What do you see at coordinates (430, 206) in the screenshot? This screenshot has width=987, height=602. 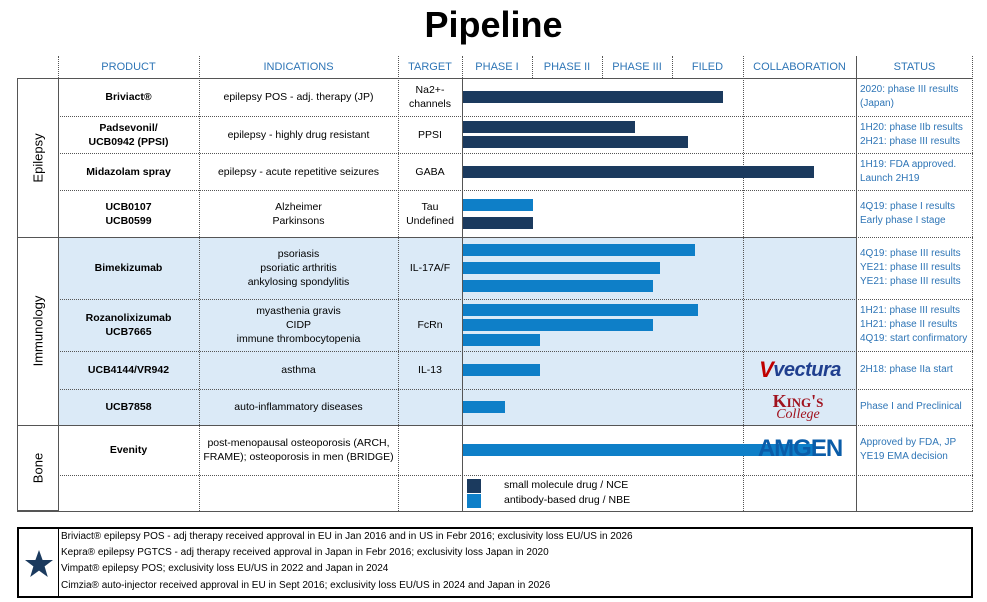 I see `target-text: Tau` at bounding box center [430, 206].